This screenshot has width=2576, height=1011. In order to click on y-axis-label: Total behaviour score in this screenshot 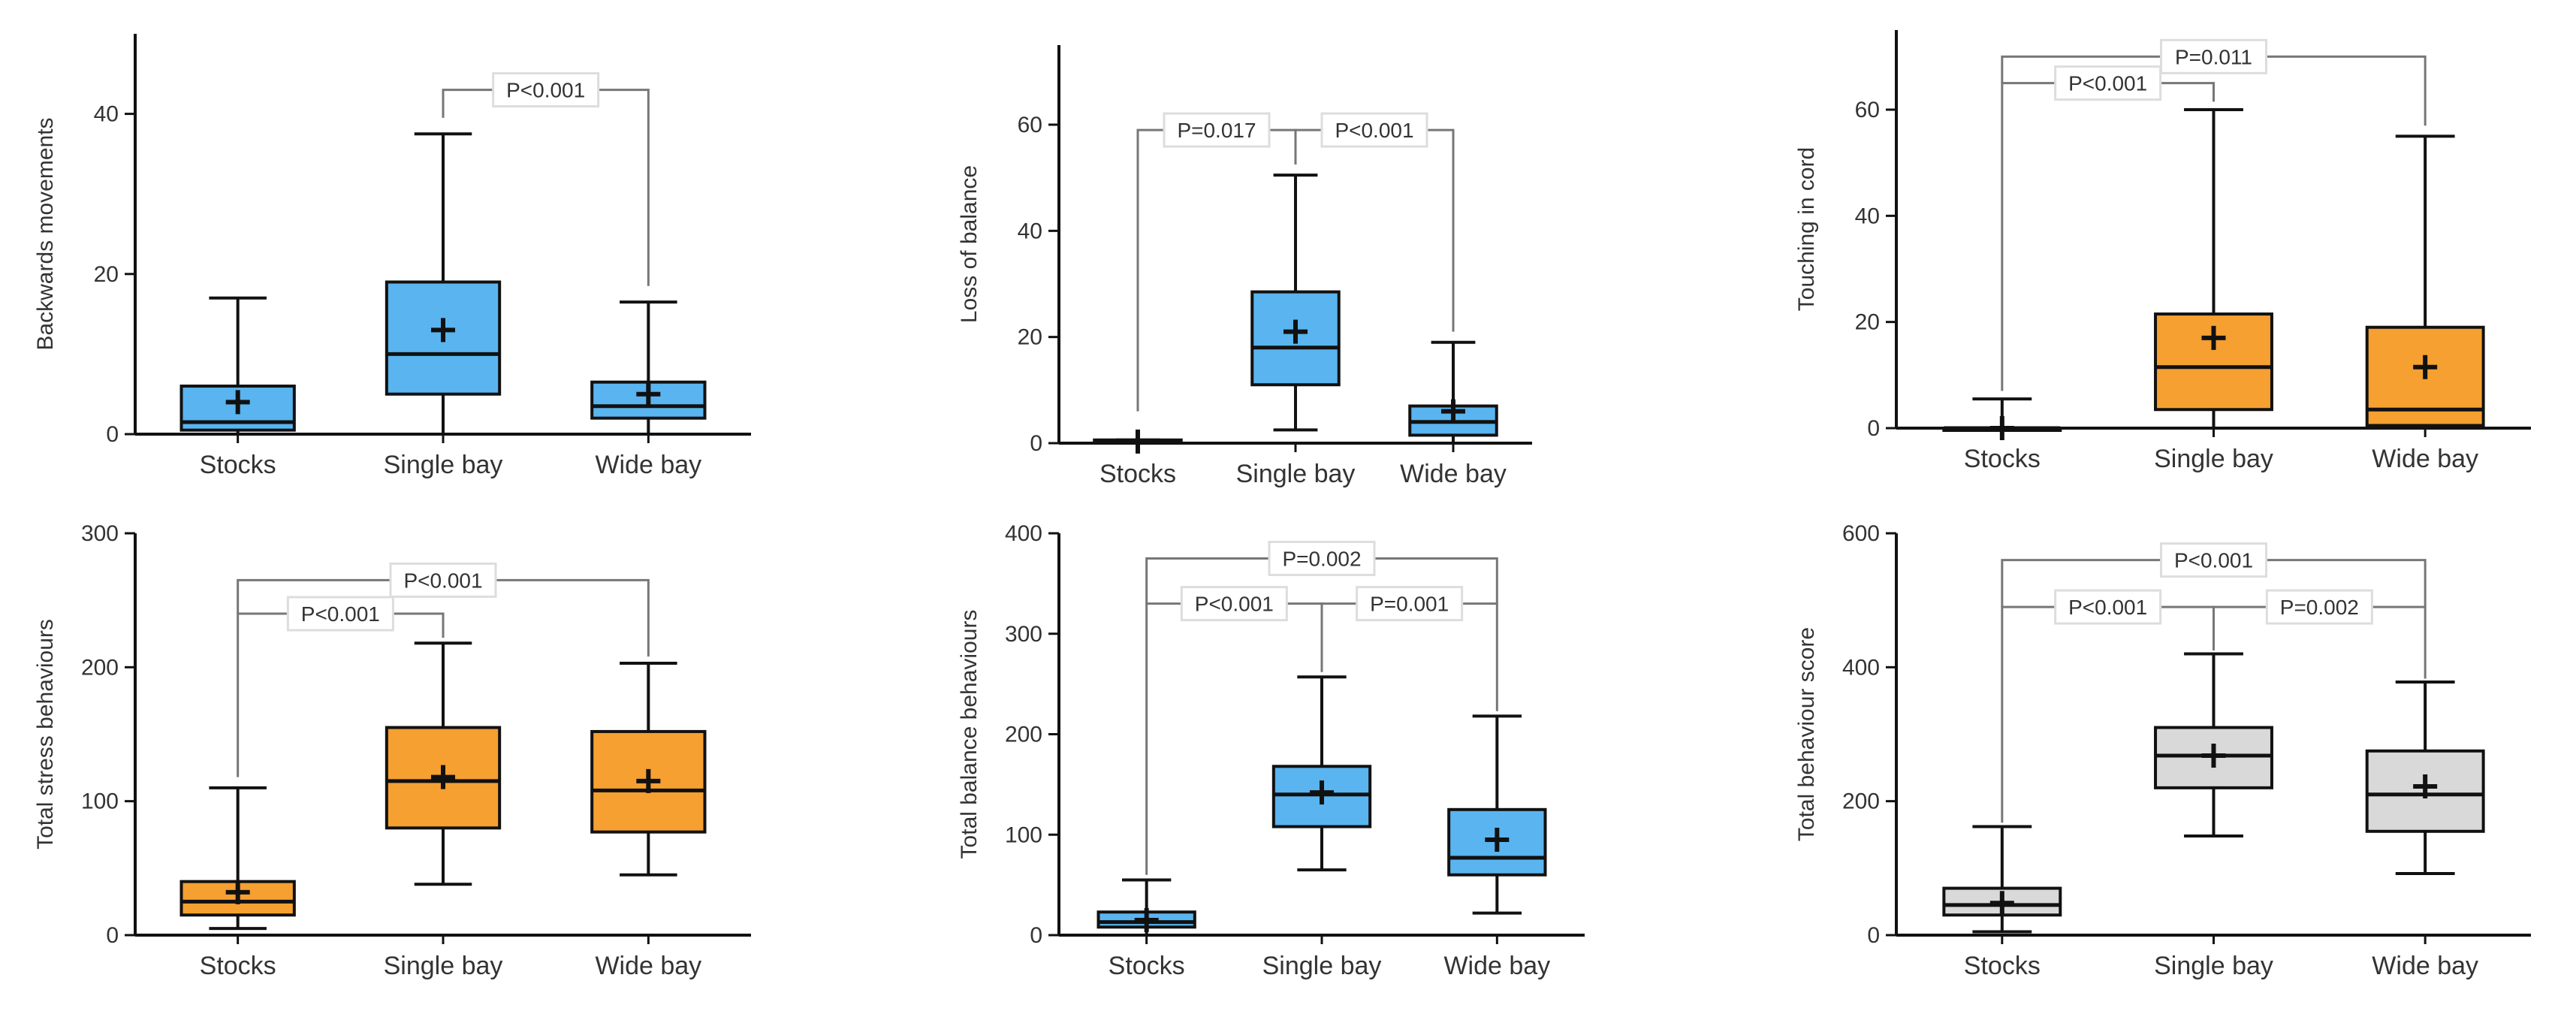, I will do `click(1806, 734)`.